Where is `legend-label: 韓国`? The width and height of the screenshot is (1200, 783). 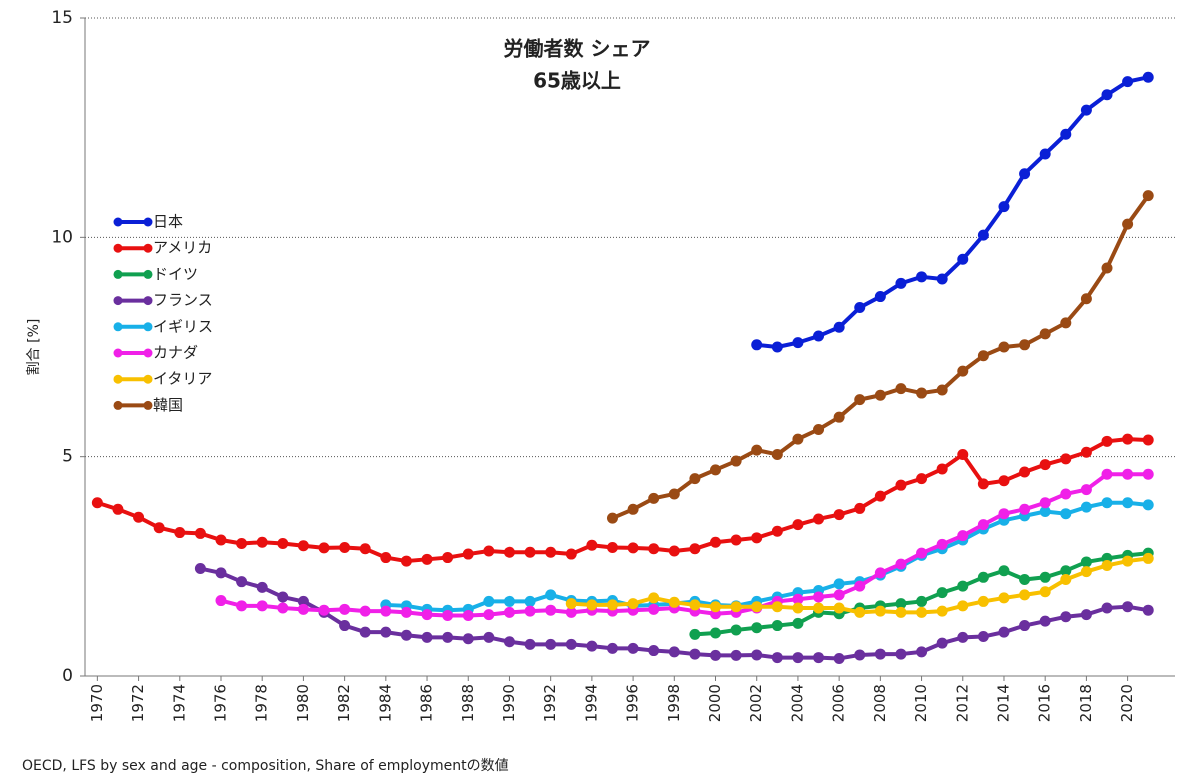 legend-label: 韓国 is located at coordinates (168, 405).